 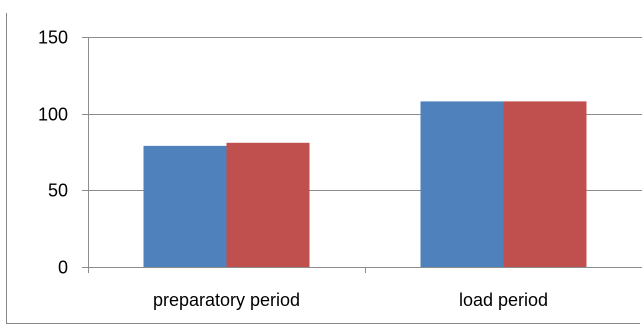 I want to click on y-tick-labels: 0 50 100 150, so click(x=53, y=153).